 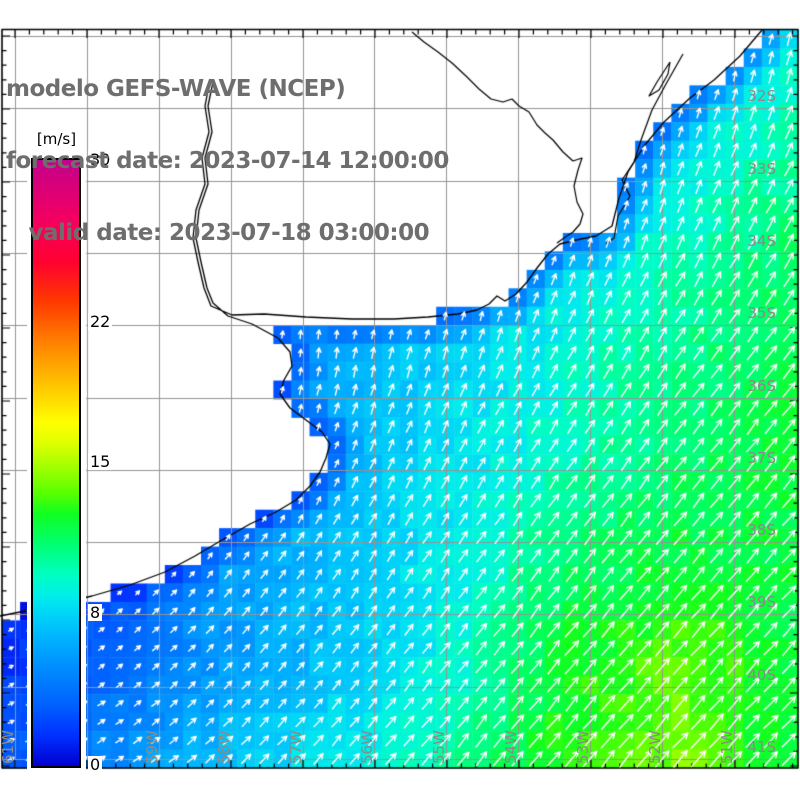 What do you see at coordinates (761, 602) in the screenshot?
I see `lat-label: 39S` at bounding box center [761, 602].